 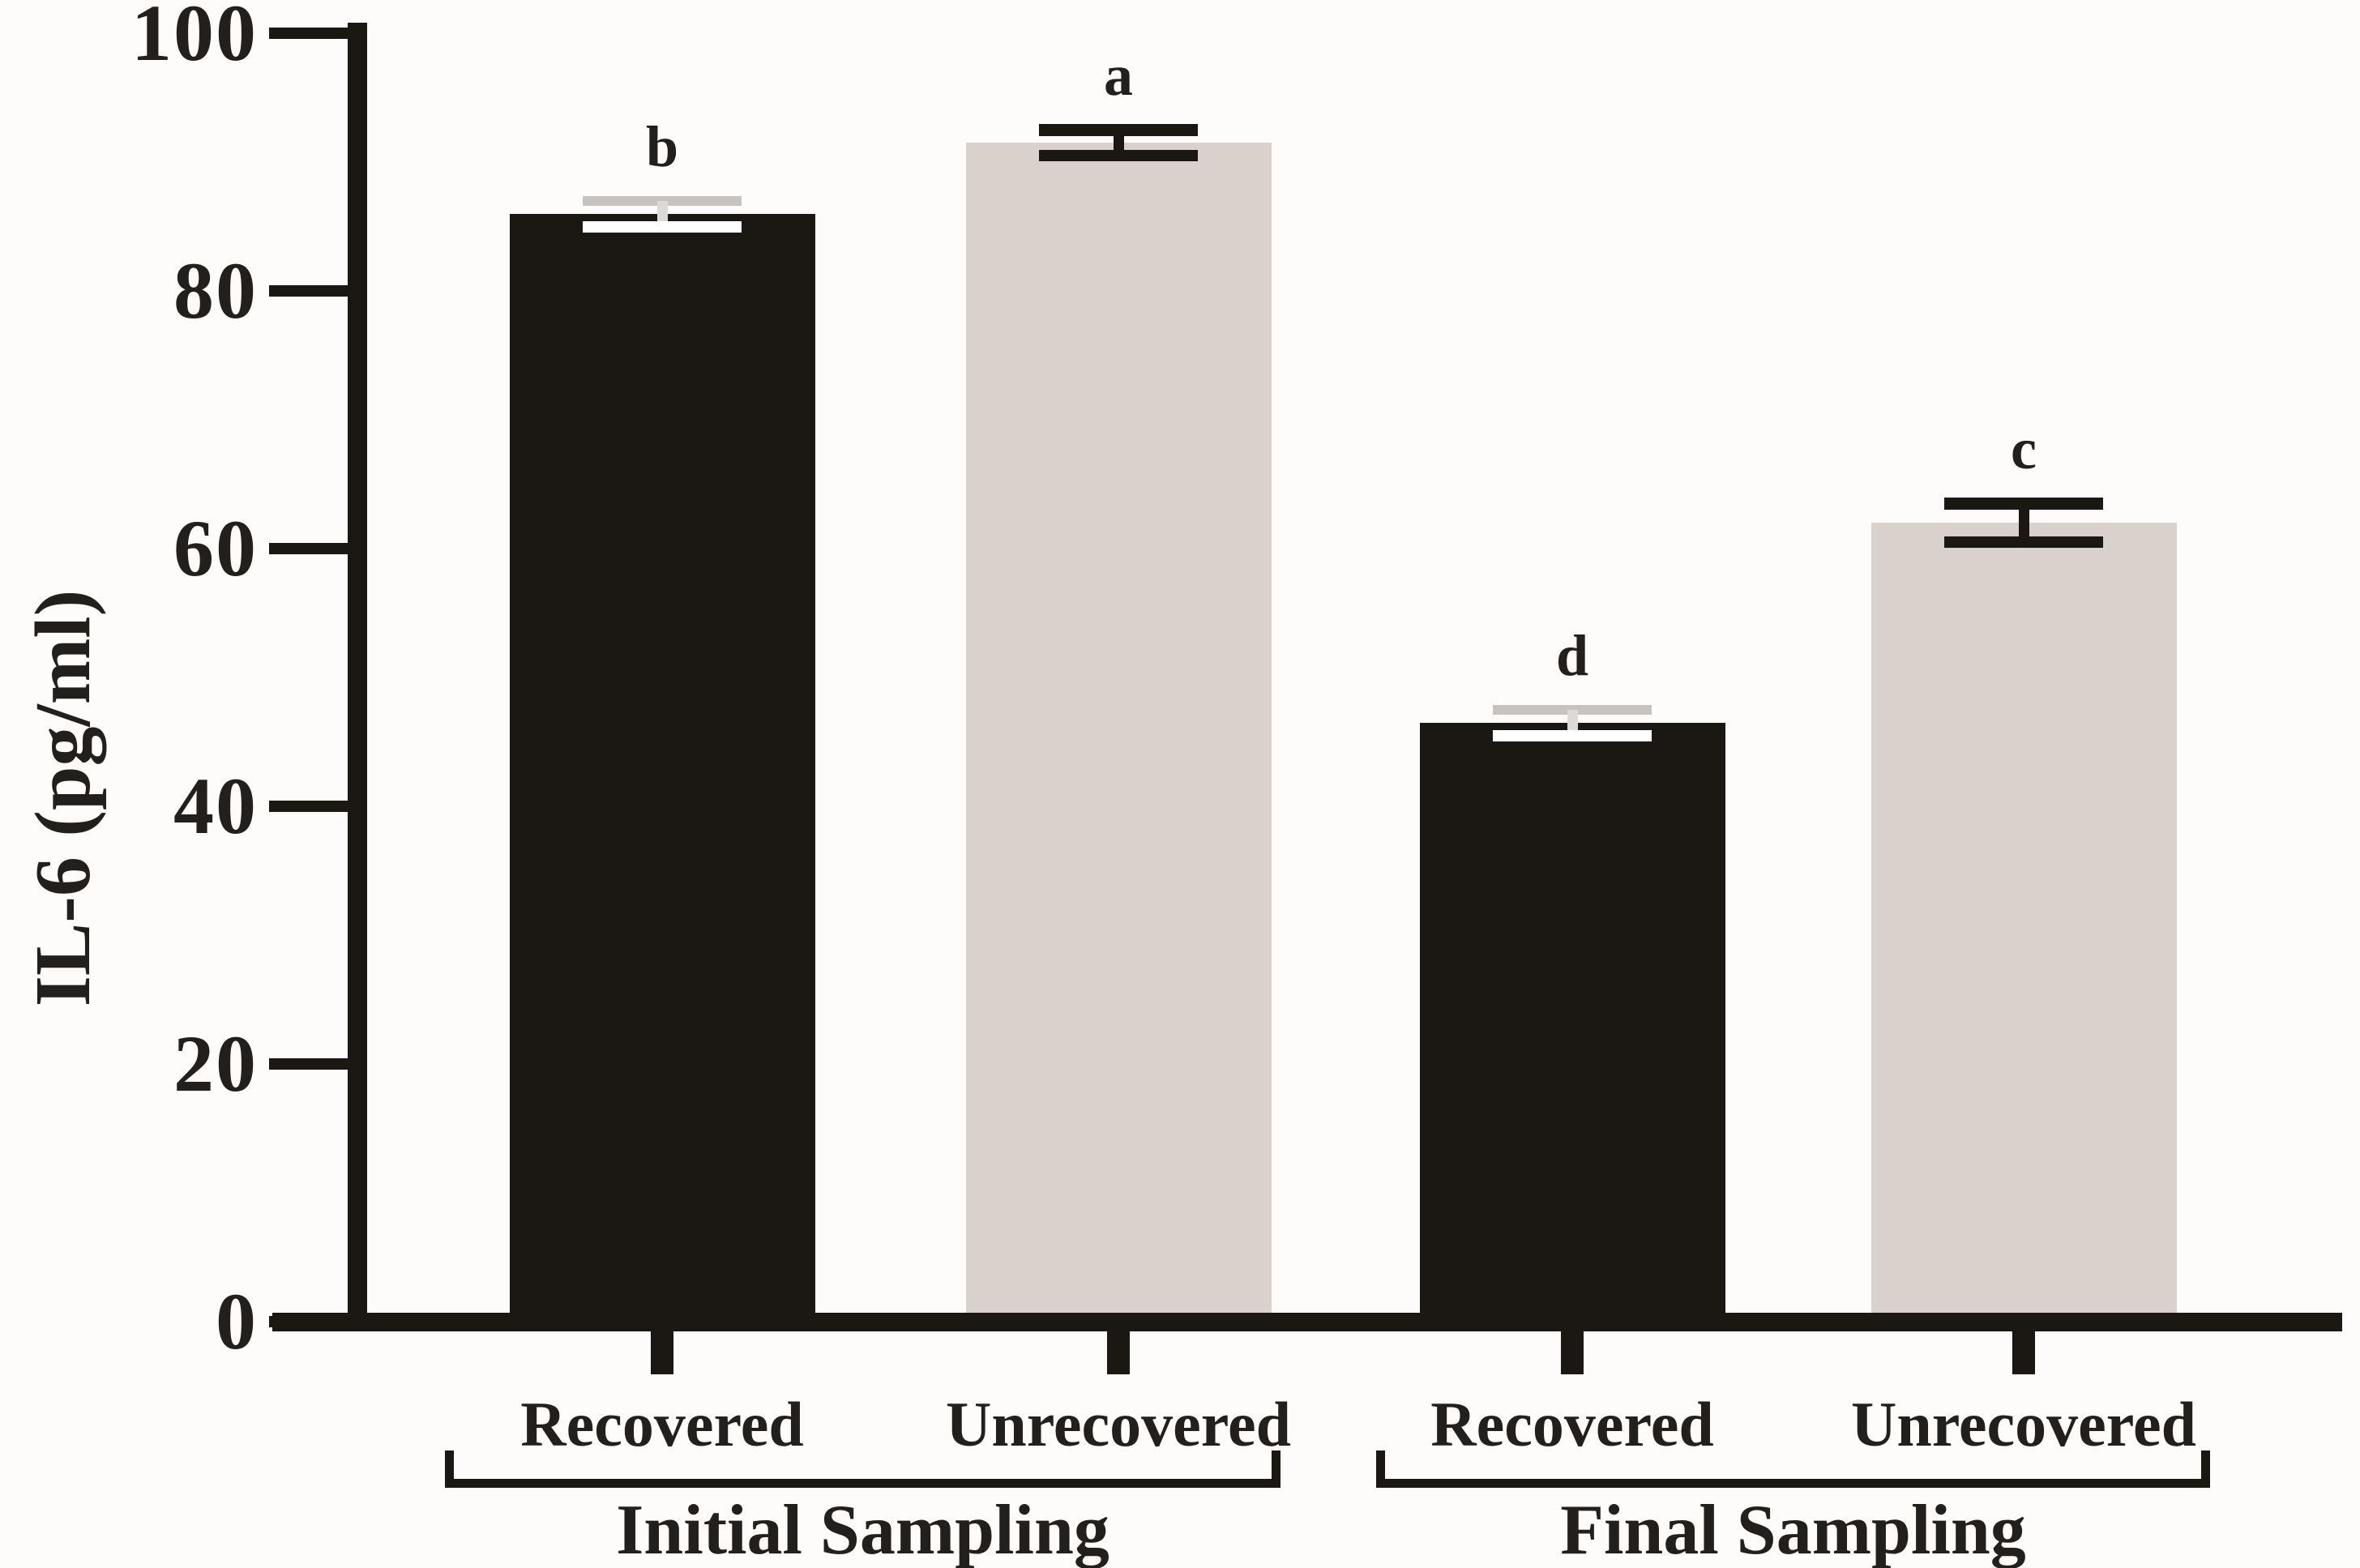 What do you see at coordinates (1572, 655) in the screenshot?
I see `significance-letter: d` at bounding box center [1572, 655].